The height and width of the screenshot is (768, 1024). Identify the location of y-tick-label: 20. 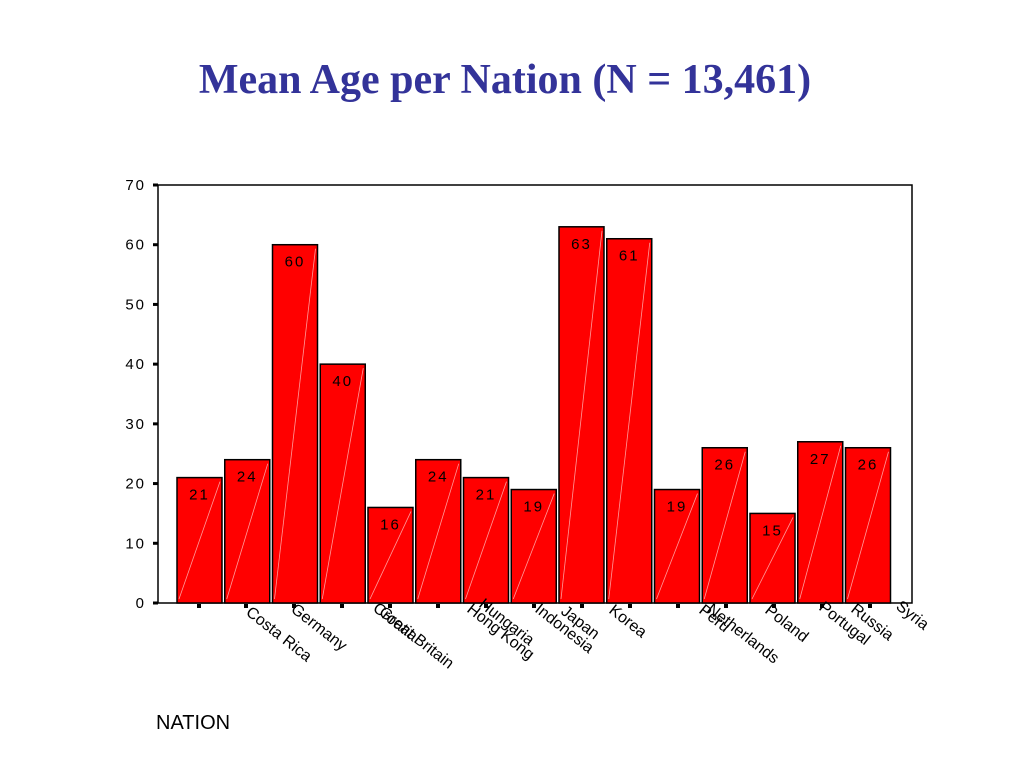
(135, 484).